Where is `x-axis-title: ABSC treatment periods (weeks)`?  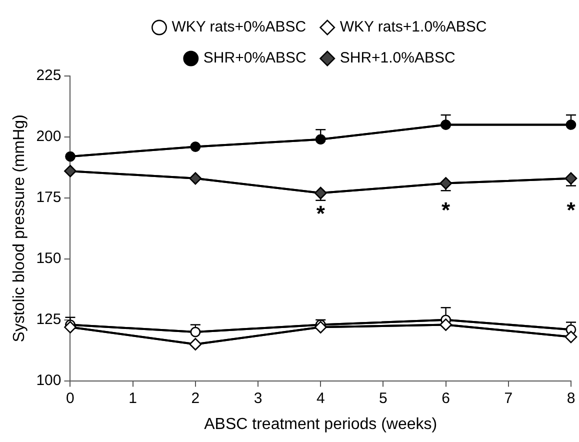
x-axis-title: ABSC treatment periods (weeks) is located at coordinates (321, 424).